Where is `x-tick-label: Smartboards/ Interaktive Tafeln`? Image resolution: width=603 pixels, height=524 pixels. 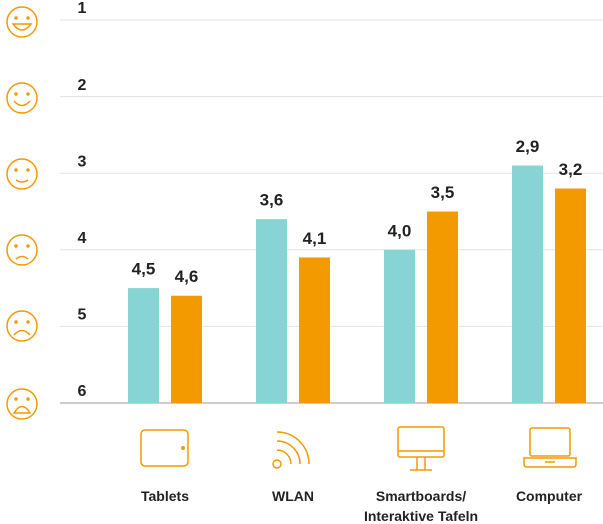
x-tick-label: Smartboards/ Interaktive Tafeln is located at coordinates (421, 506).